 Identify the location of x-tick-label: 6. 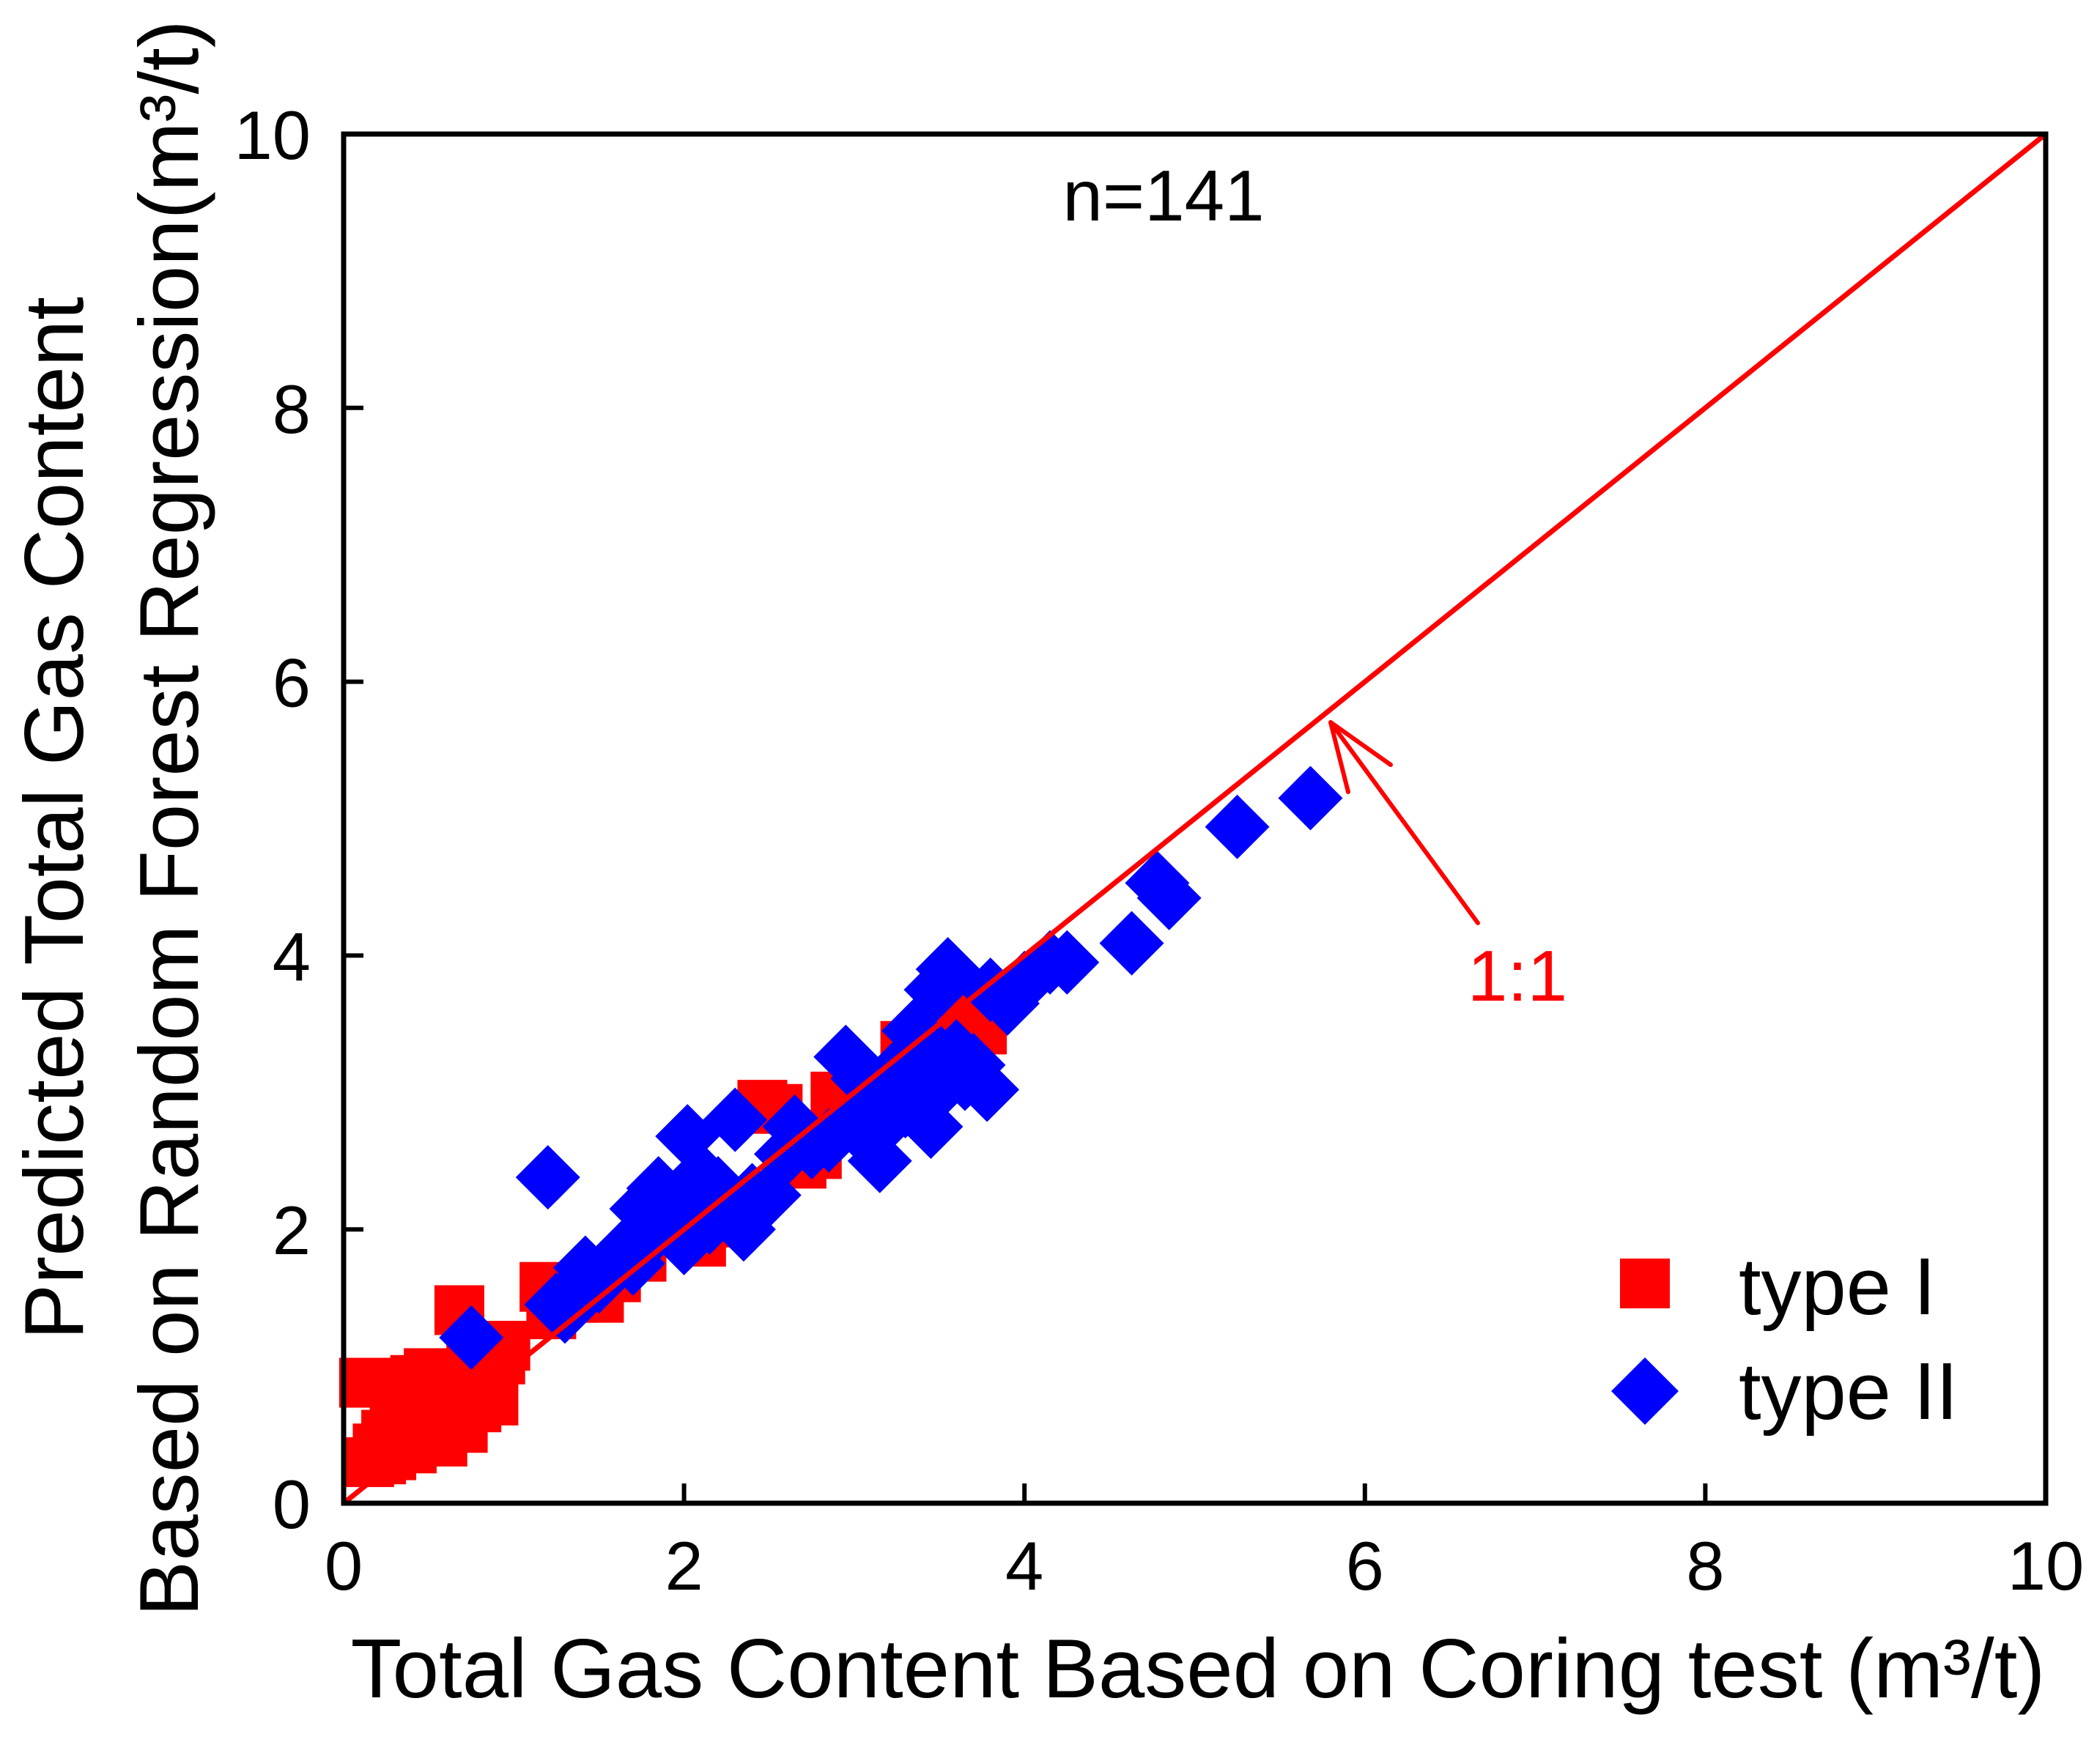
(1365, 1565).